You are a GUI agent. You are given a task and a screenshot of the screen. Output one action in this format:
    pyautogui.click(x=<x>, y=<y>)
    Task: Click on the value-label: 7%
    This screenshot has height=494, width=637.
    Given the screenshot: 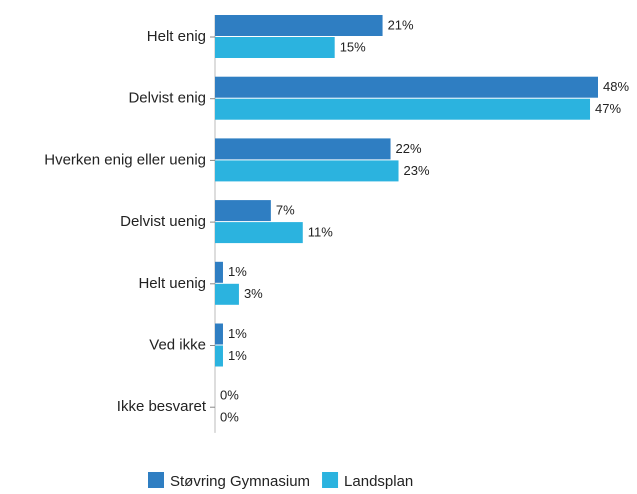 What is the action you would take?
    pyautogui.click(x=285, y=210)
    